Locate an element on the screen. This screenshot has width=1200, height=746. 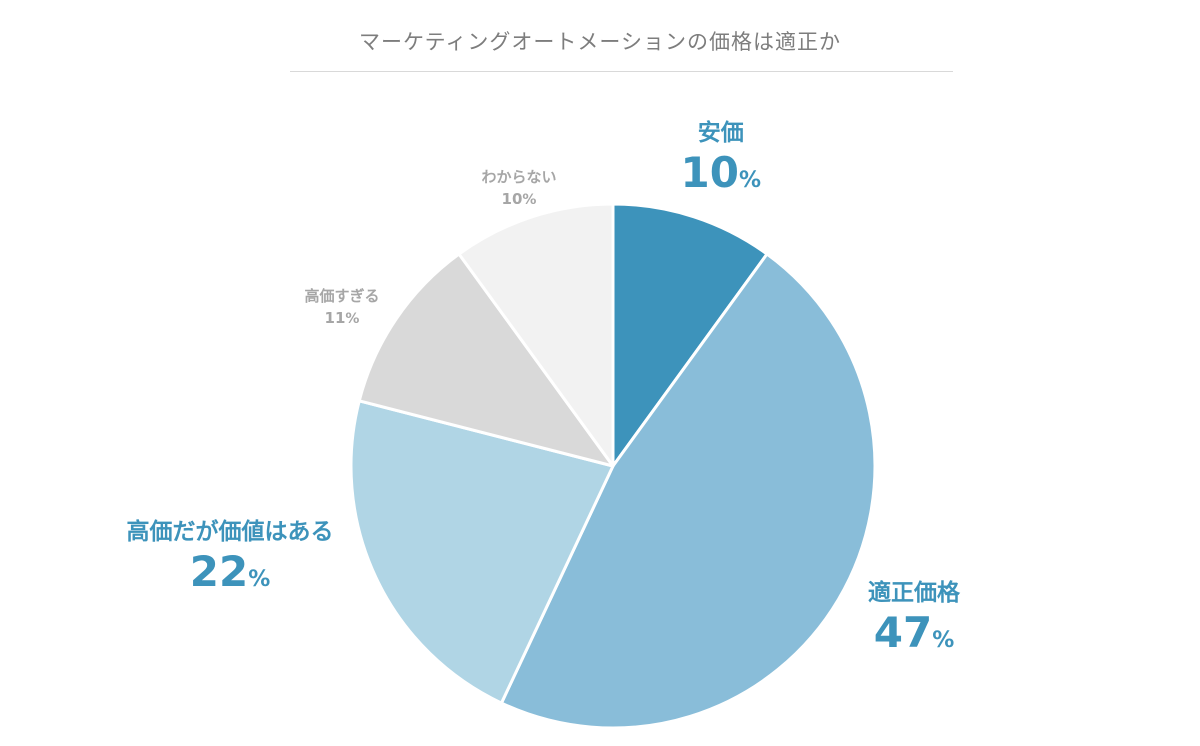
slice-label-value: 22% is located at coordinates (230, 571).